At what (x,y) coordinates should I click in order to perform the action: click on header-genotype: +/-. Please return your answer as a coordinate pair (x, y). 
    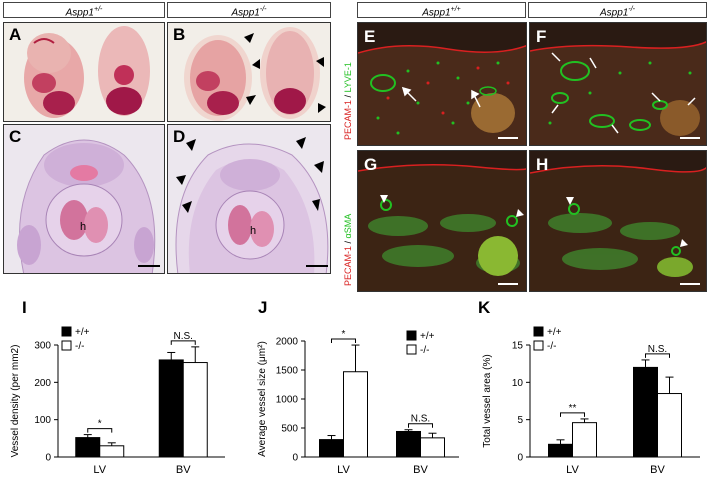
    Looking at the image, I should click on (98, 9).